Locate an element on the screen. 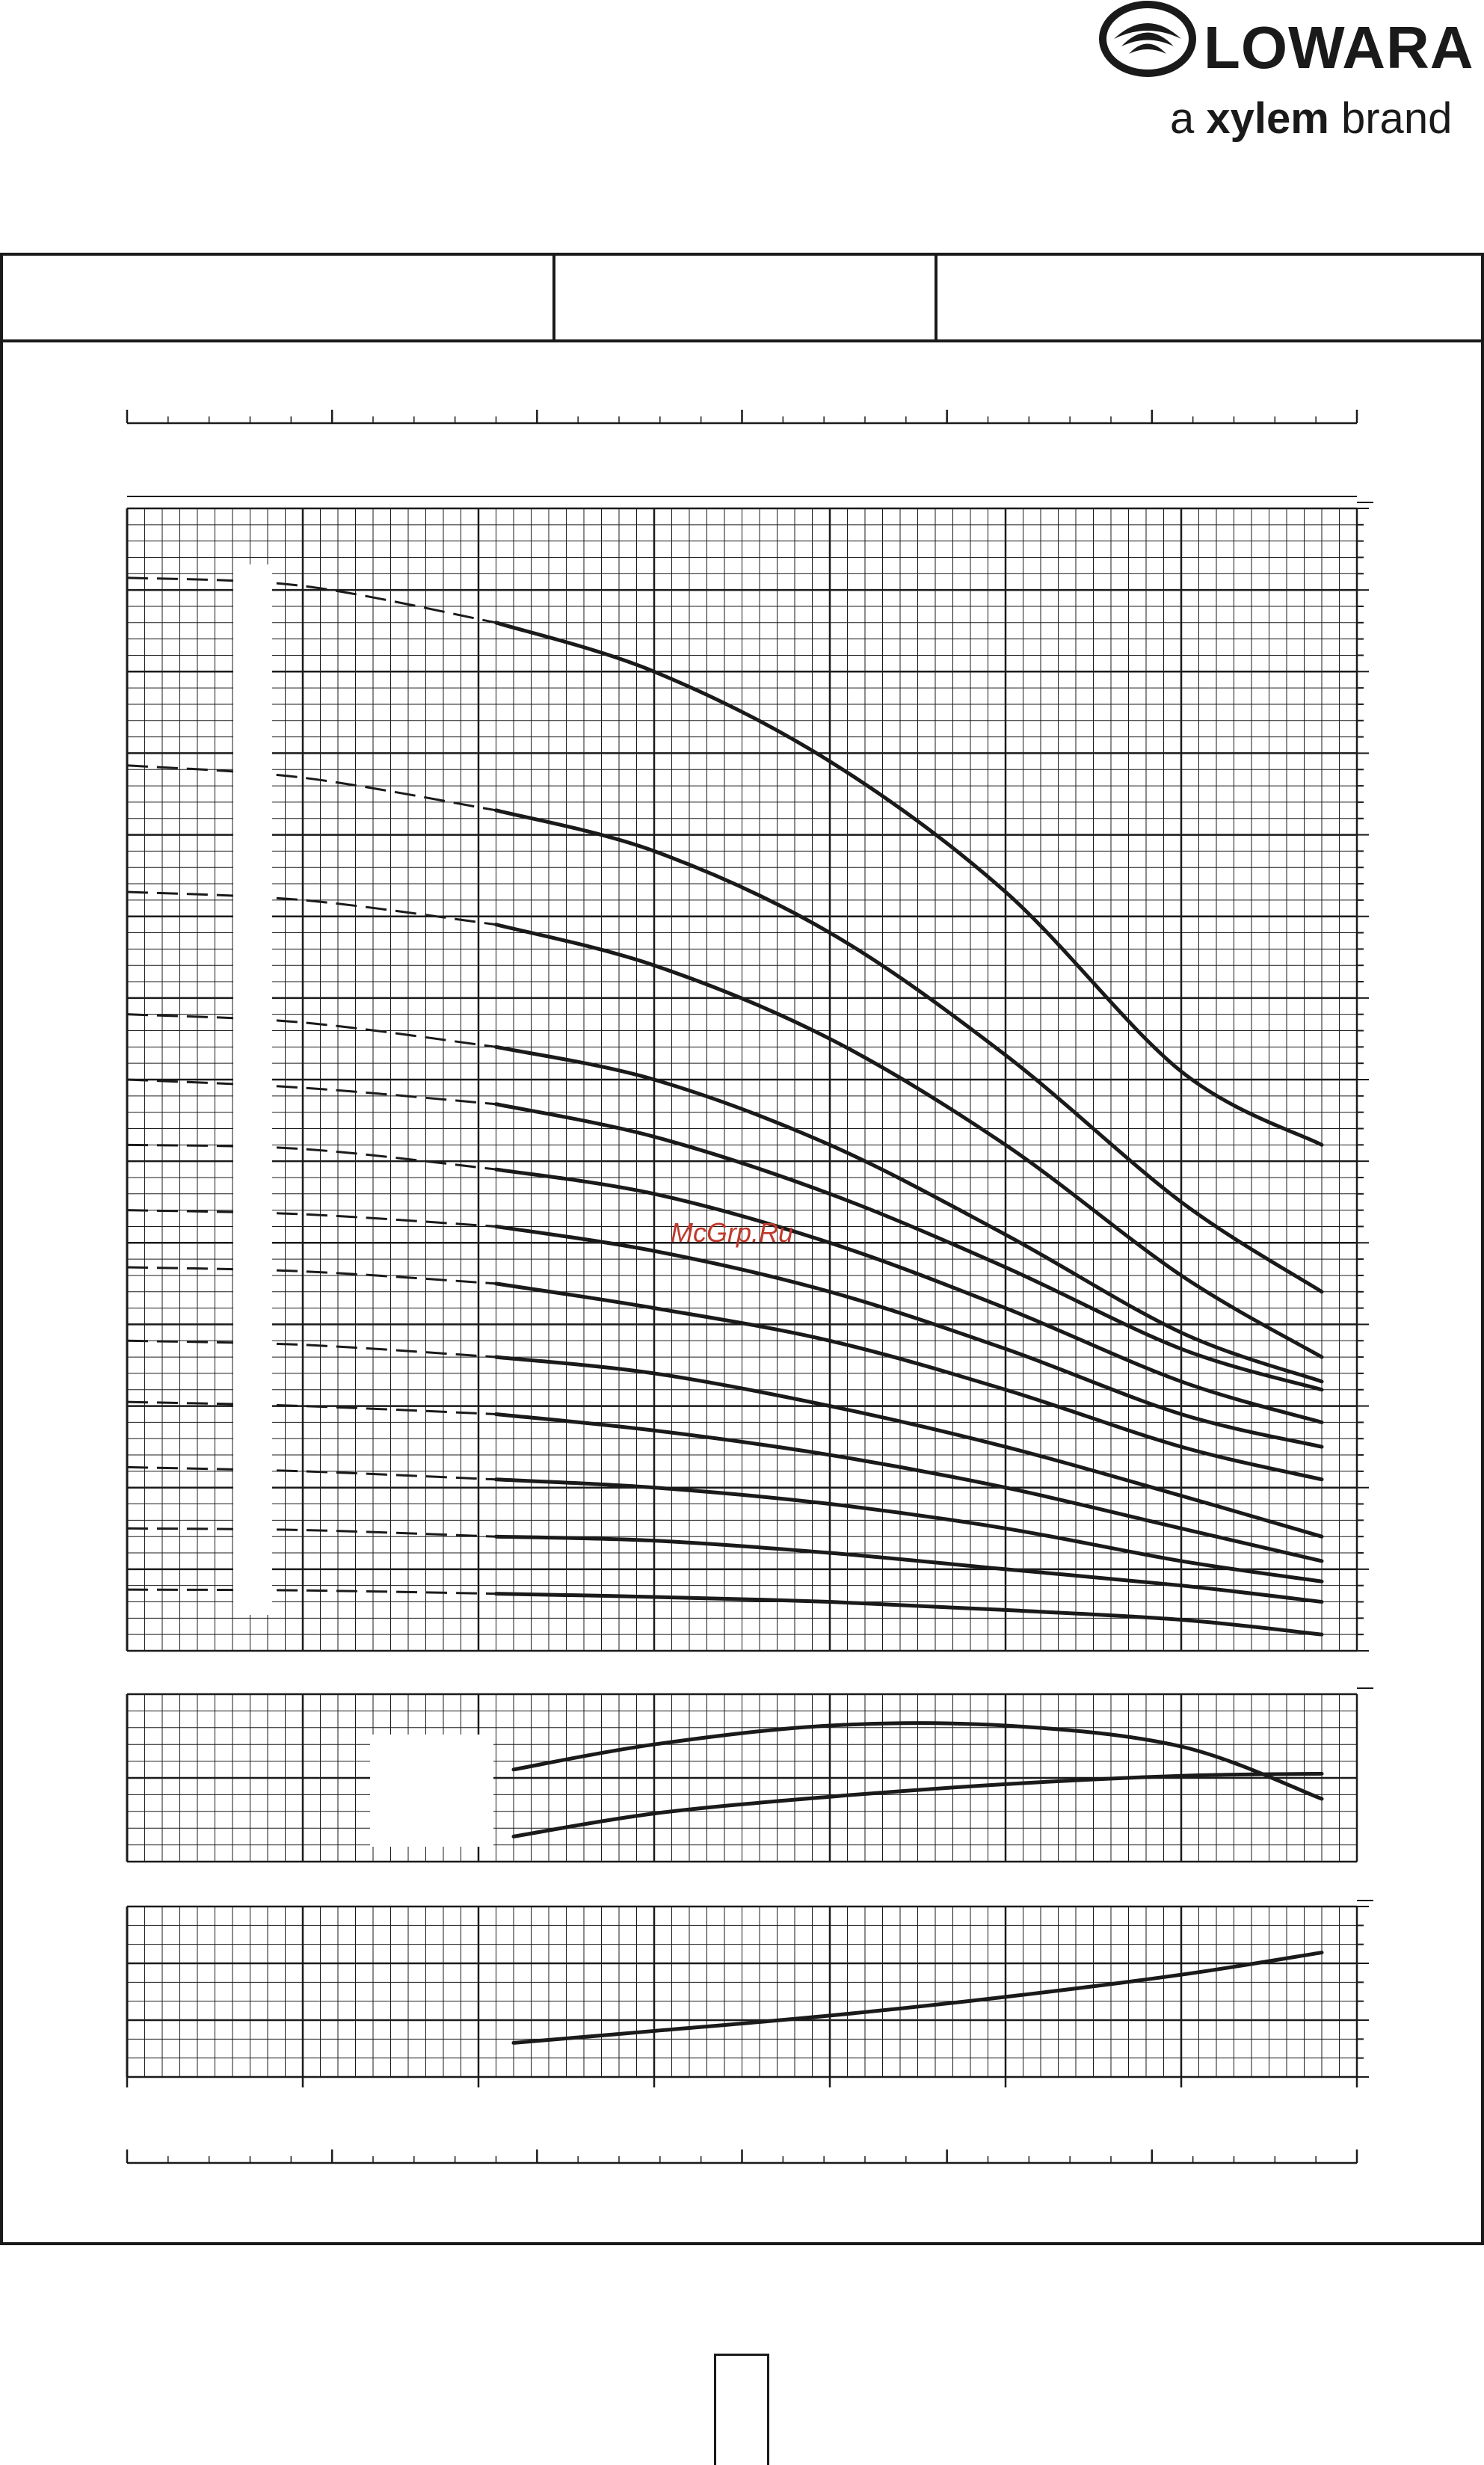 The height and width of the screenshot is (2465, 1484). watermark-text: McGrp.Ru is located at coordinates (732, 1232).